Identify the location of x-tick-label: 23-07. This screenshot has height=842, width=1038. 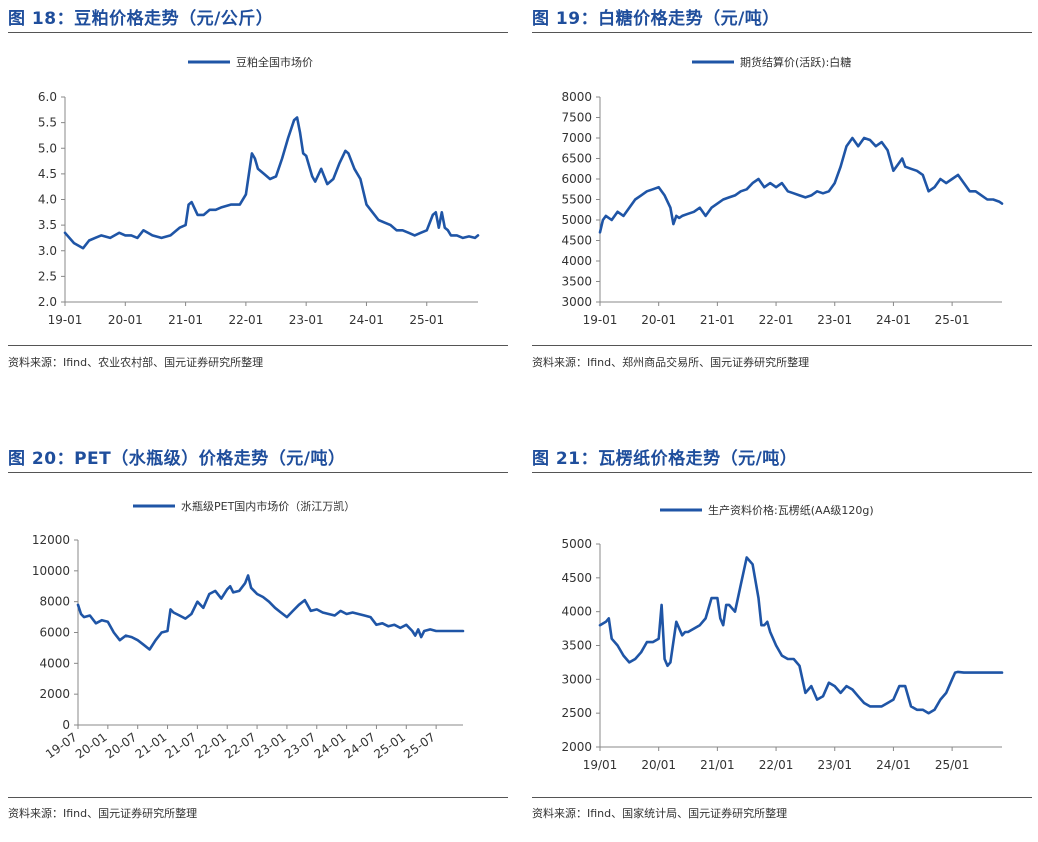
(300, 745).